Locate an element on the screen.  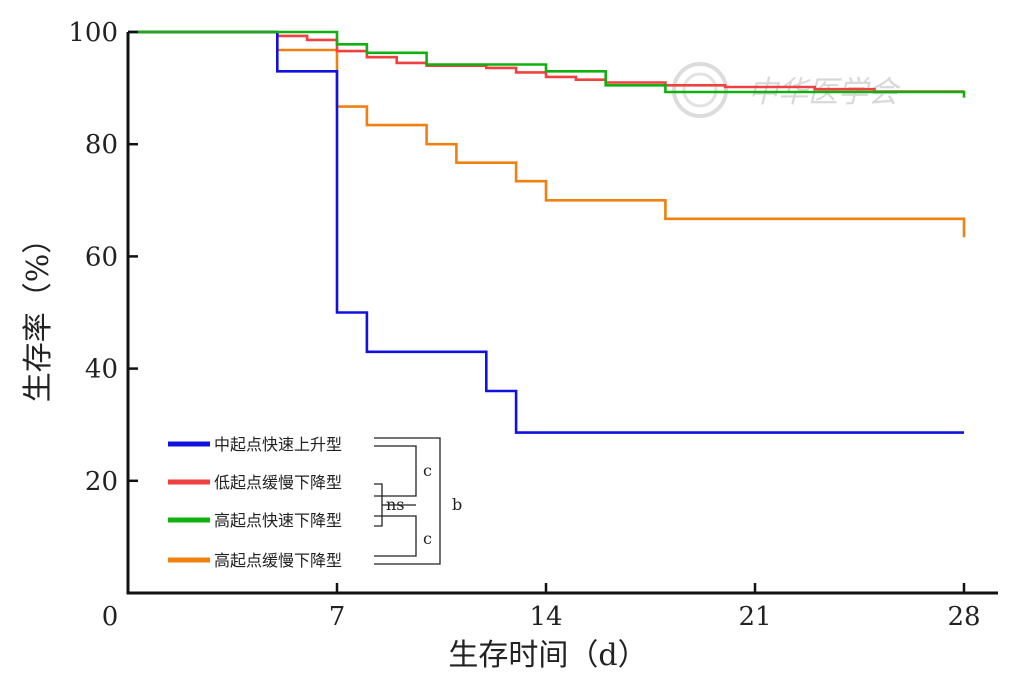
legend-label-1: 中起点快速上升型 is located at coordinates (278, 444).